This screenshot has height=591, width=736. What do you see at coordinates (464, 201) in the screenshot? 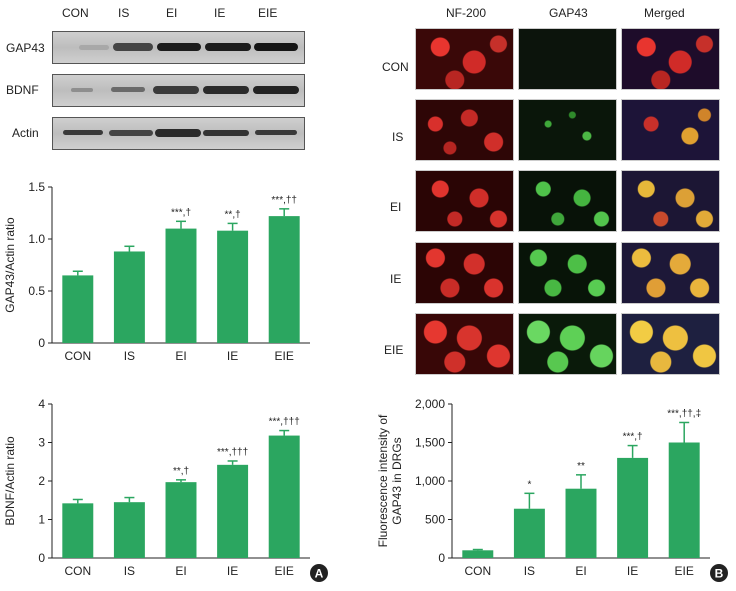
I see `micrograph-ei-nf200` at bounding box center [464, 201].